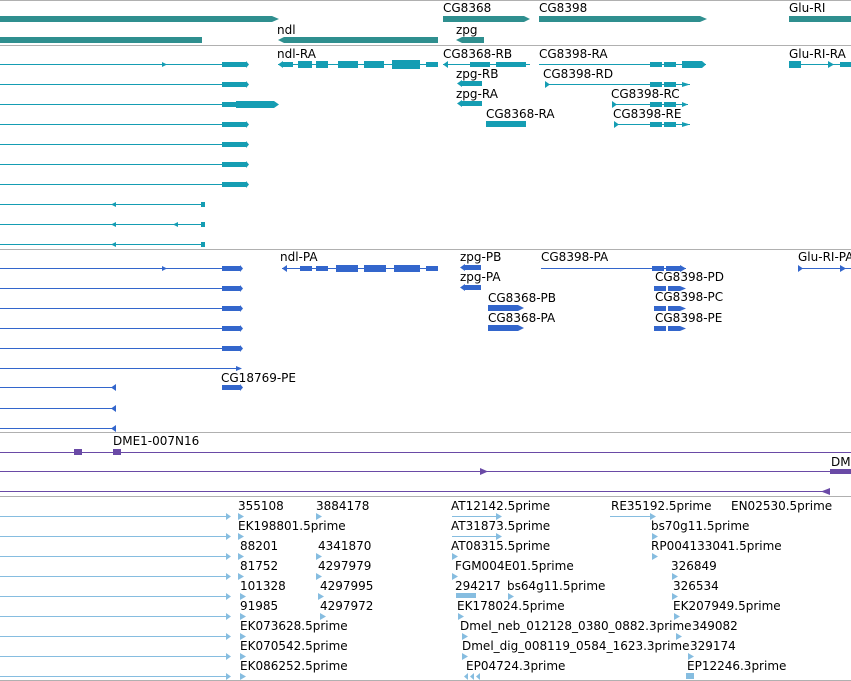 The image size is (851, 681). What do you see at coordinates (700, 526) in the screenshot?
I see `est-label: bs70g11.5prime` at bounding box center [700, 526].